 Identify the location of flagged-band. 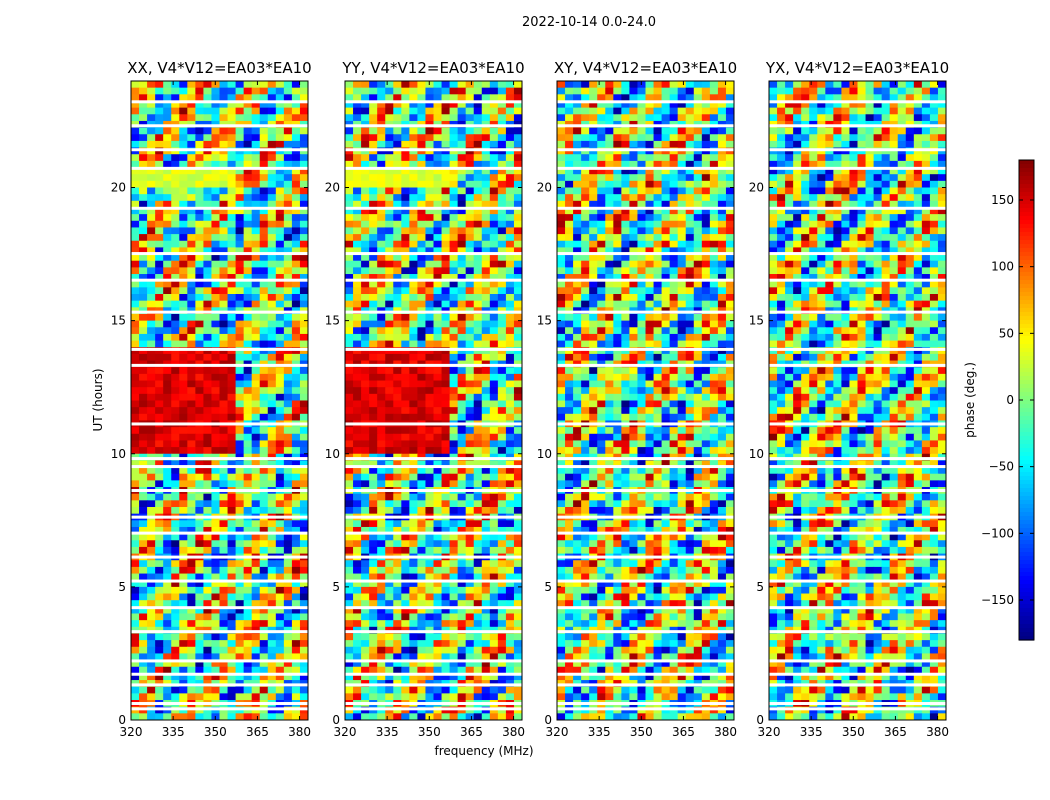
(433, 704).